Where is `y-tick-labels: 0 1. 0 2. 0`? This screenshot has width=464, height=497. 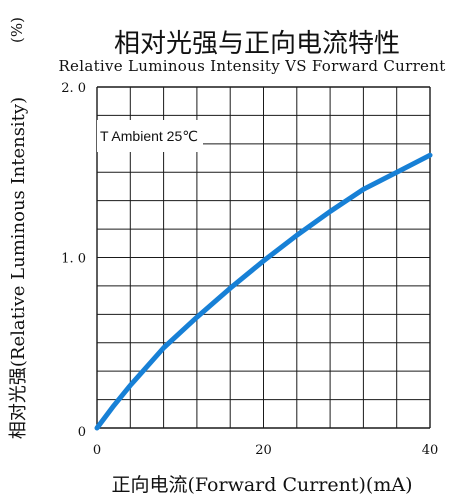
y-tick-labels: 0 1. 0 2. 0 is located at coordinates (73, 260).